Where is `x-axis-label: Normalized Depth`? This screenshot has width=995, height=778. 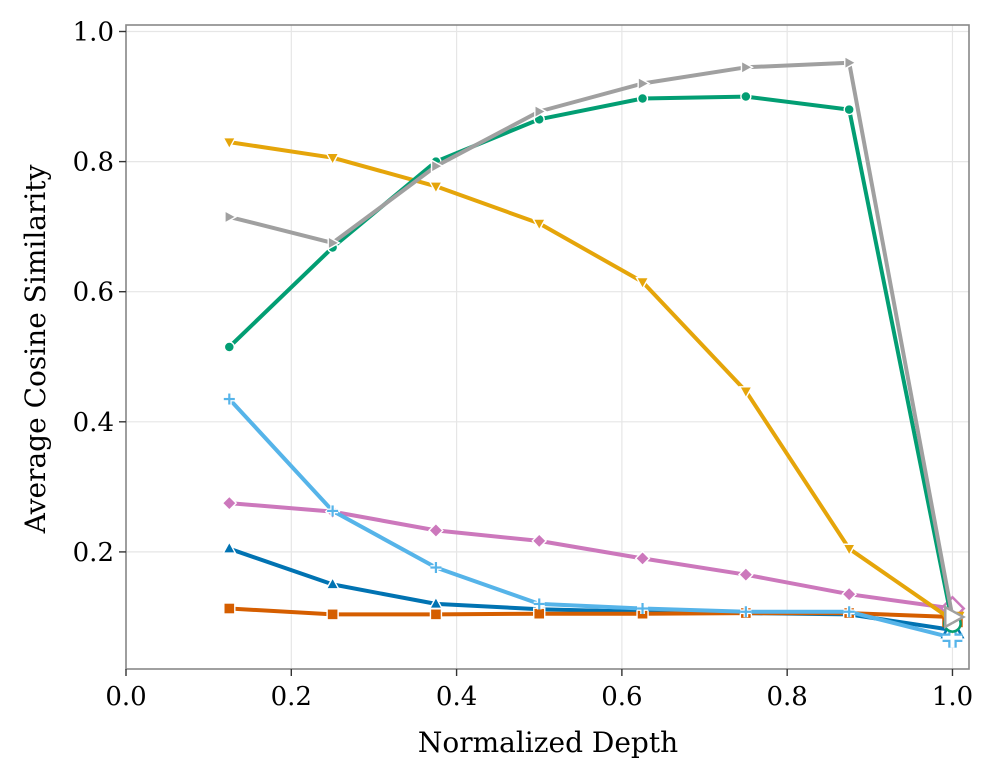 x-axis-label: Normalized Depth is located at coordinates (548, 742).